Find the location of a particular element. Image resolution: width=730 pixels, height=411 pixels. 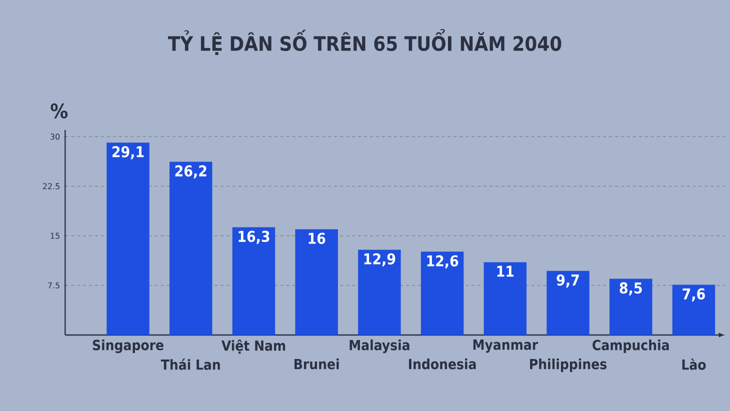

x-tick-label: Indonesia is located at coordinates (442, 364).